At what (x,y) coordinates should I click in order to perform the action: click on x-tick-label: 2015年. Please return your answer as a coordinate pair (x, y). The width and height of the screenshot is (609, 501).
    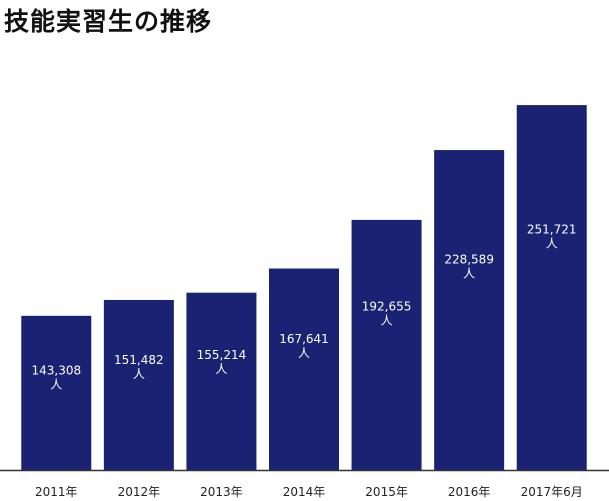
    Looking at the image, I should click on (386, 492).